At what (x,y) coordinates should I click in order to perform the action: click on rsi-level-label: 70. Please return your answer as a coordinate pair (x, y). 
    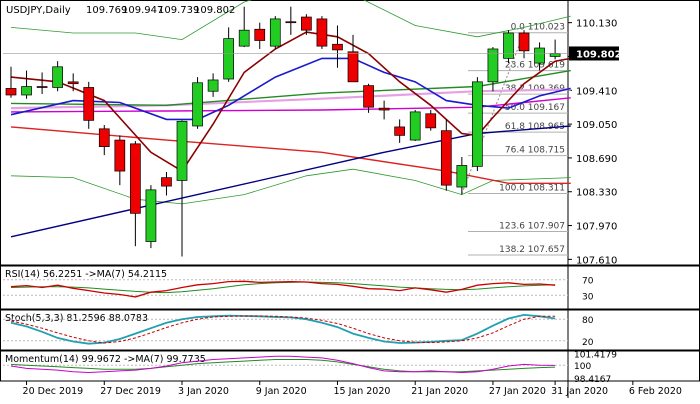
    Looking at the image, I should click on (588, 282).